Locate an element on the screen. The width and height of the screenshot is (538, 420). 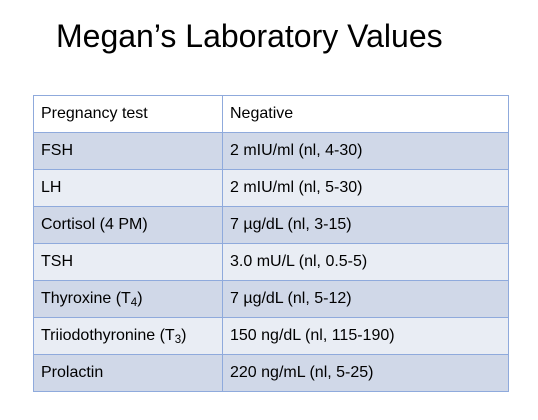
result-cell: 7 µg/dL (nl, 5-12) is located at coordinates (365, 299).